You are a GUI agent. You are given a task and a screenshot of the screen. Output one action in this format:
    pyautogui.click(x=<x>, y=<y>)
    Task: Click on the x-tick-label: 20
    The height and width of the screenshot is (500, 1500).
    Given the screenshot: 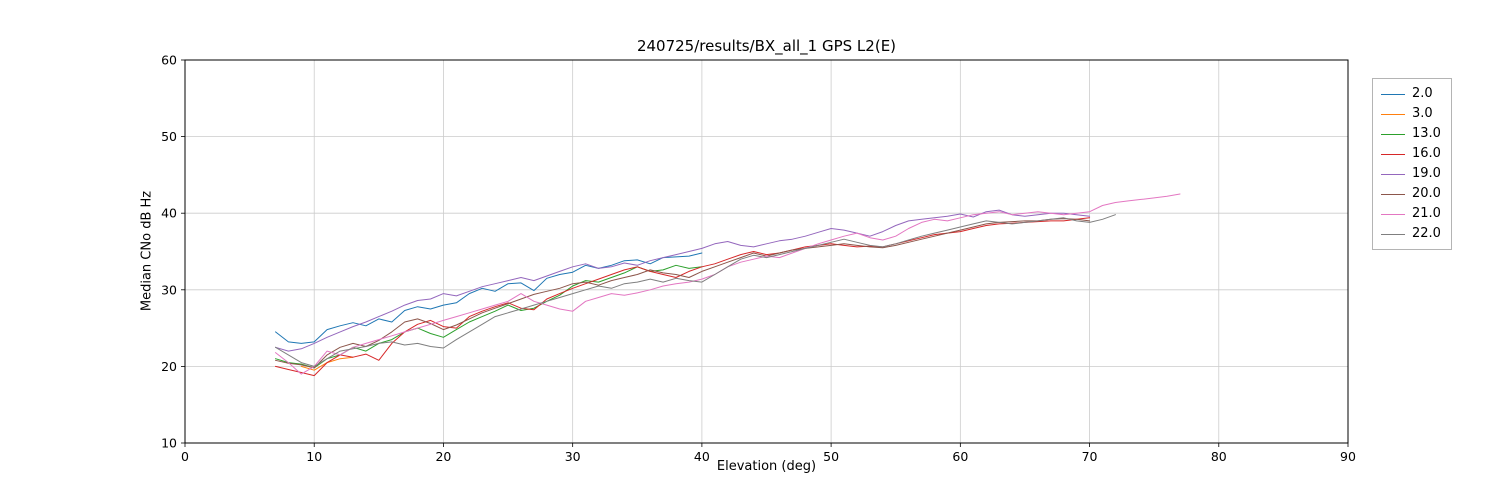 What is the action you would take?
    pyautogui.click(x=443, y=456)
    